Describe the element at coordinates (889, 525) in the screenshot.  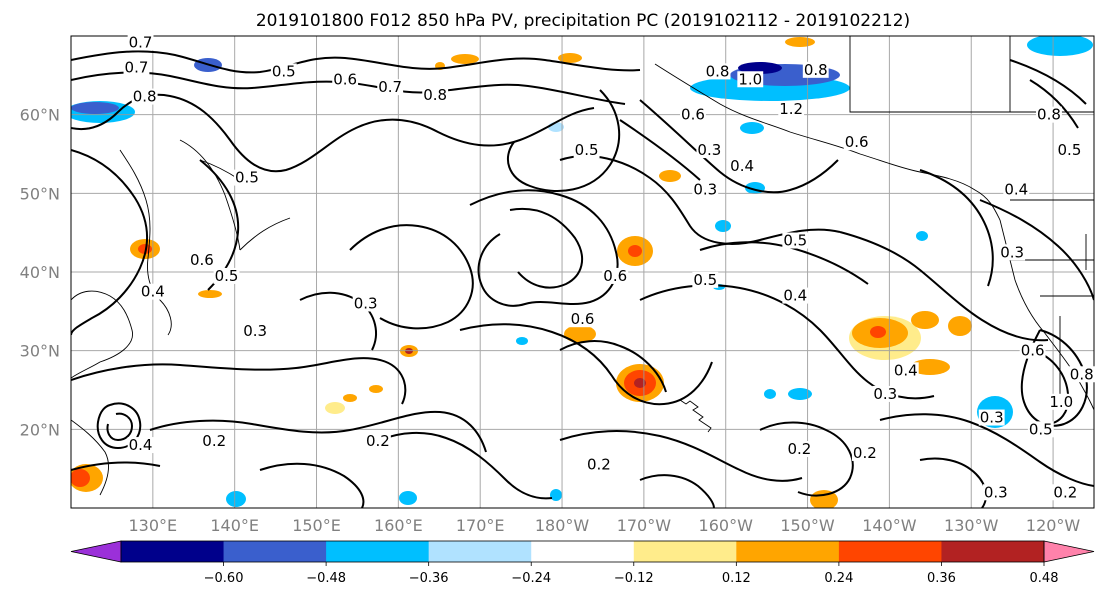
I see `lon-label: 140°W` at that location.